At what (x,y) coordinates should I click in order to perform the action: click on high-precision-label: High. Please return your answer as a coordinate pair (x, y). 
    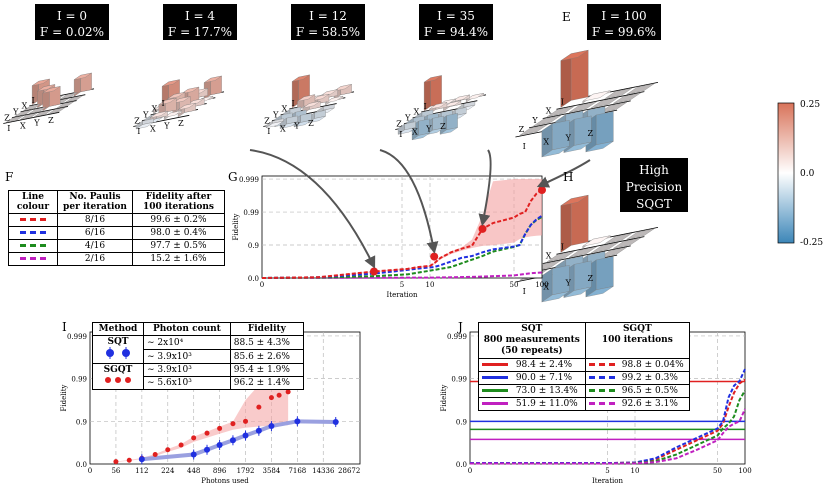
    Looking at the image, I should click on (654, 170).